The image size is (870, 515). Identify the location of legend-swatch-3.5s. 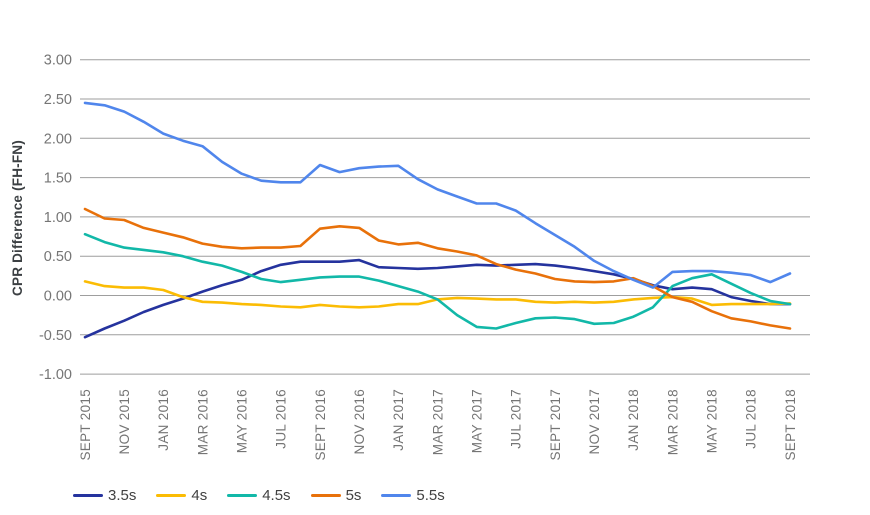
(88, 495).